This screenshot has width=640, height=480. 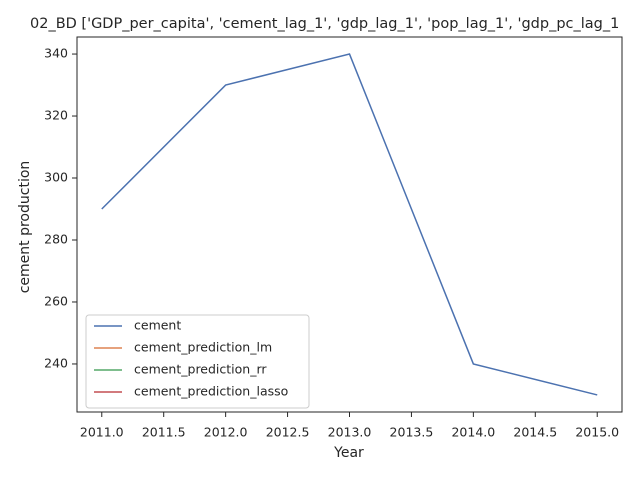 What do you see at coordinates (226, 432) in the screenshot?
I see `x-tick-label: 2012.0` at bounding box center [226, 432].